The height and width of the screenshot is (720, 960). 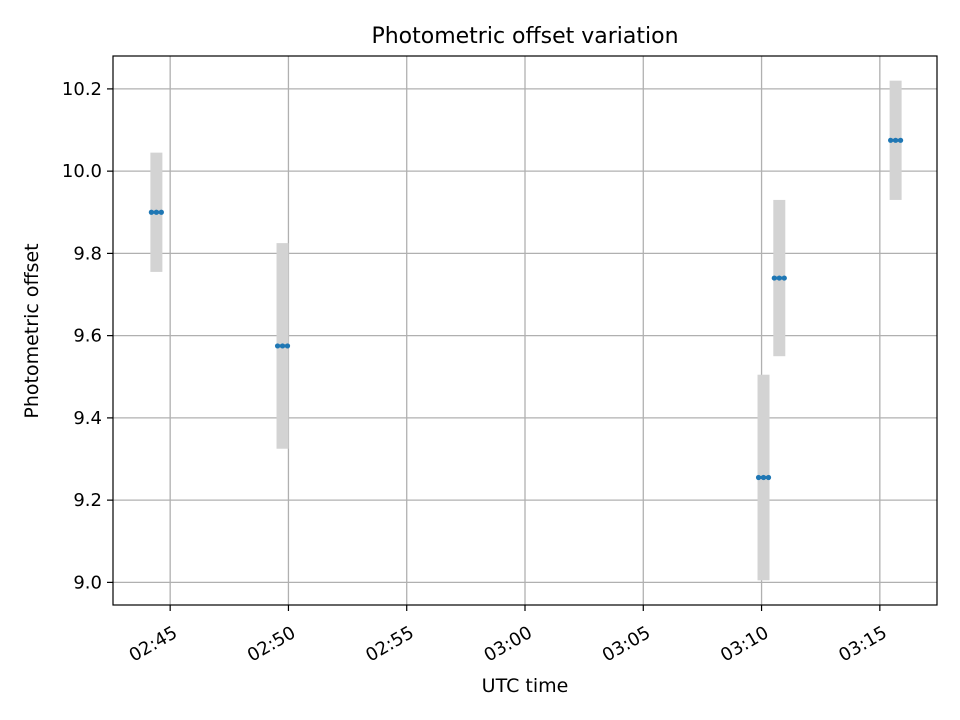 I want to click on y-tick-label: 9.2, so click(x=87, y=500).